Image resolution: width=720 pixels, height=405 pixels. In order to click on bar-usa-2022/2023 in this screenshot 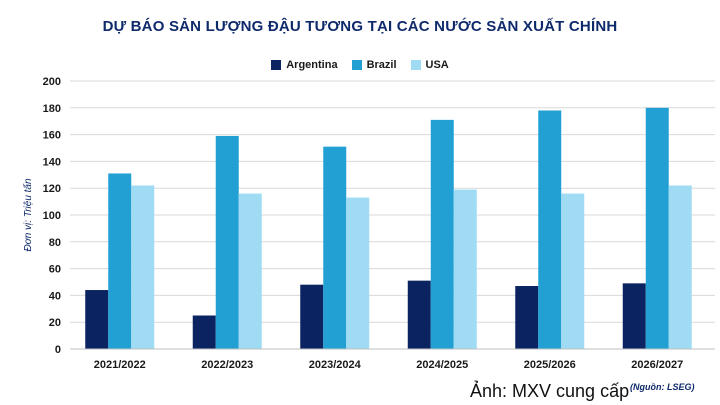, I will do `click(250, 271)`.